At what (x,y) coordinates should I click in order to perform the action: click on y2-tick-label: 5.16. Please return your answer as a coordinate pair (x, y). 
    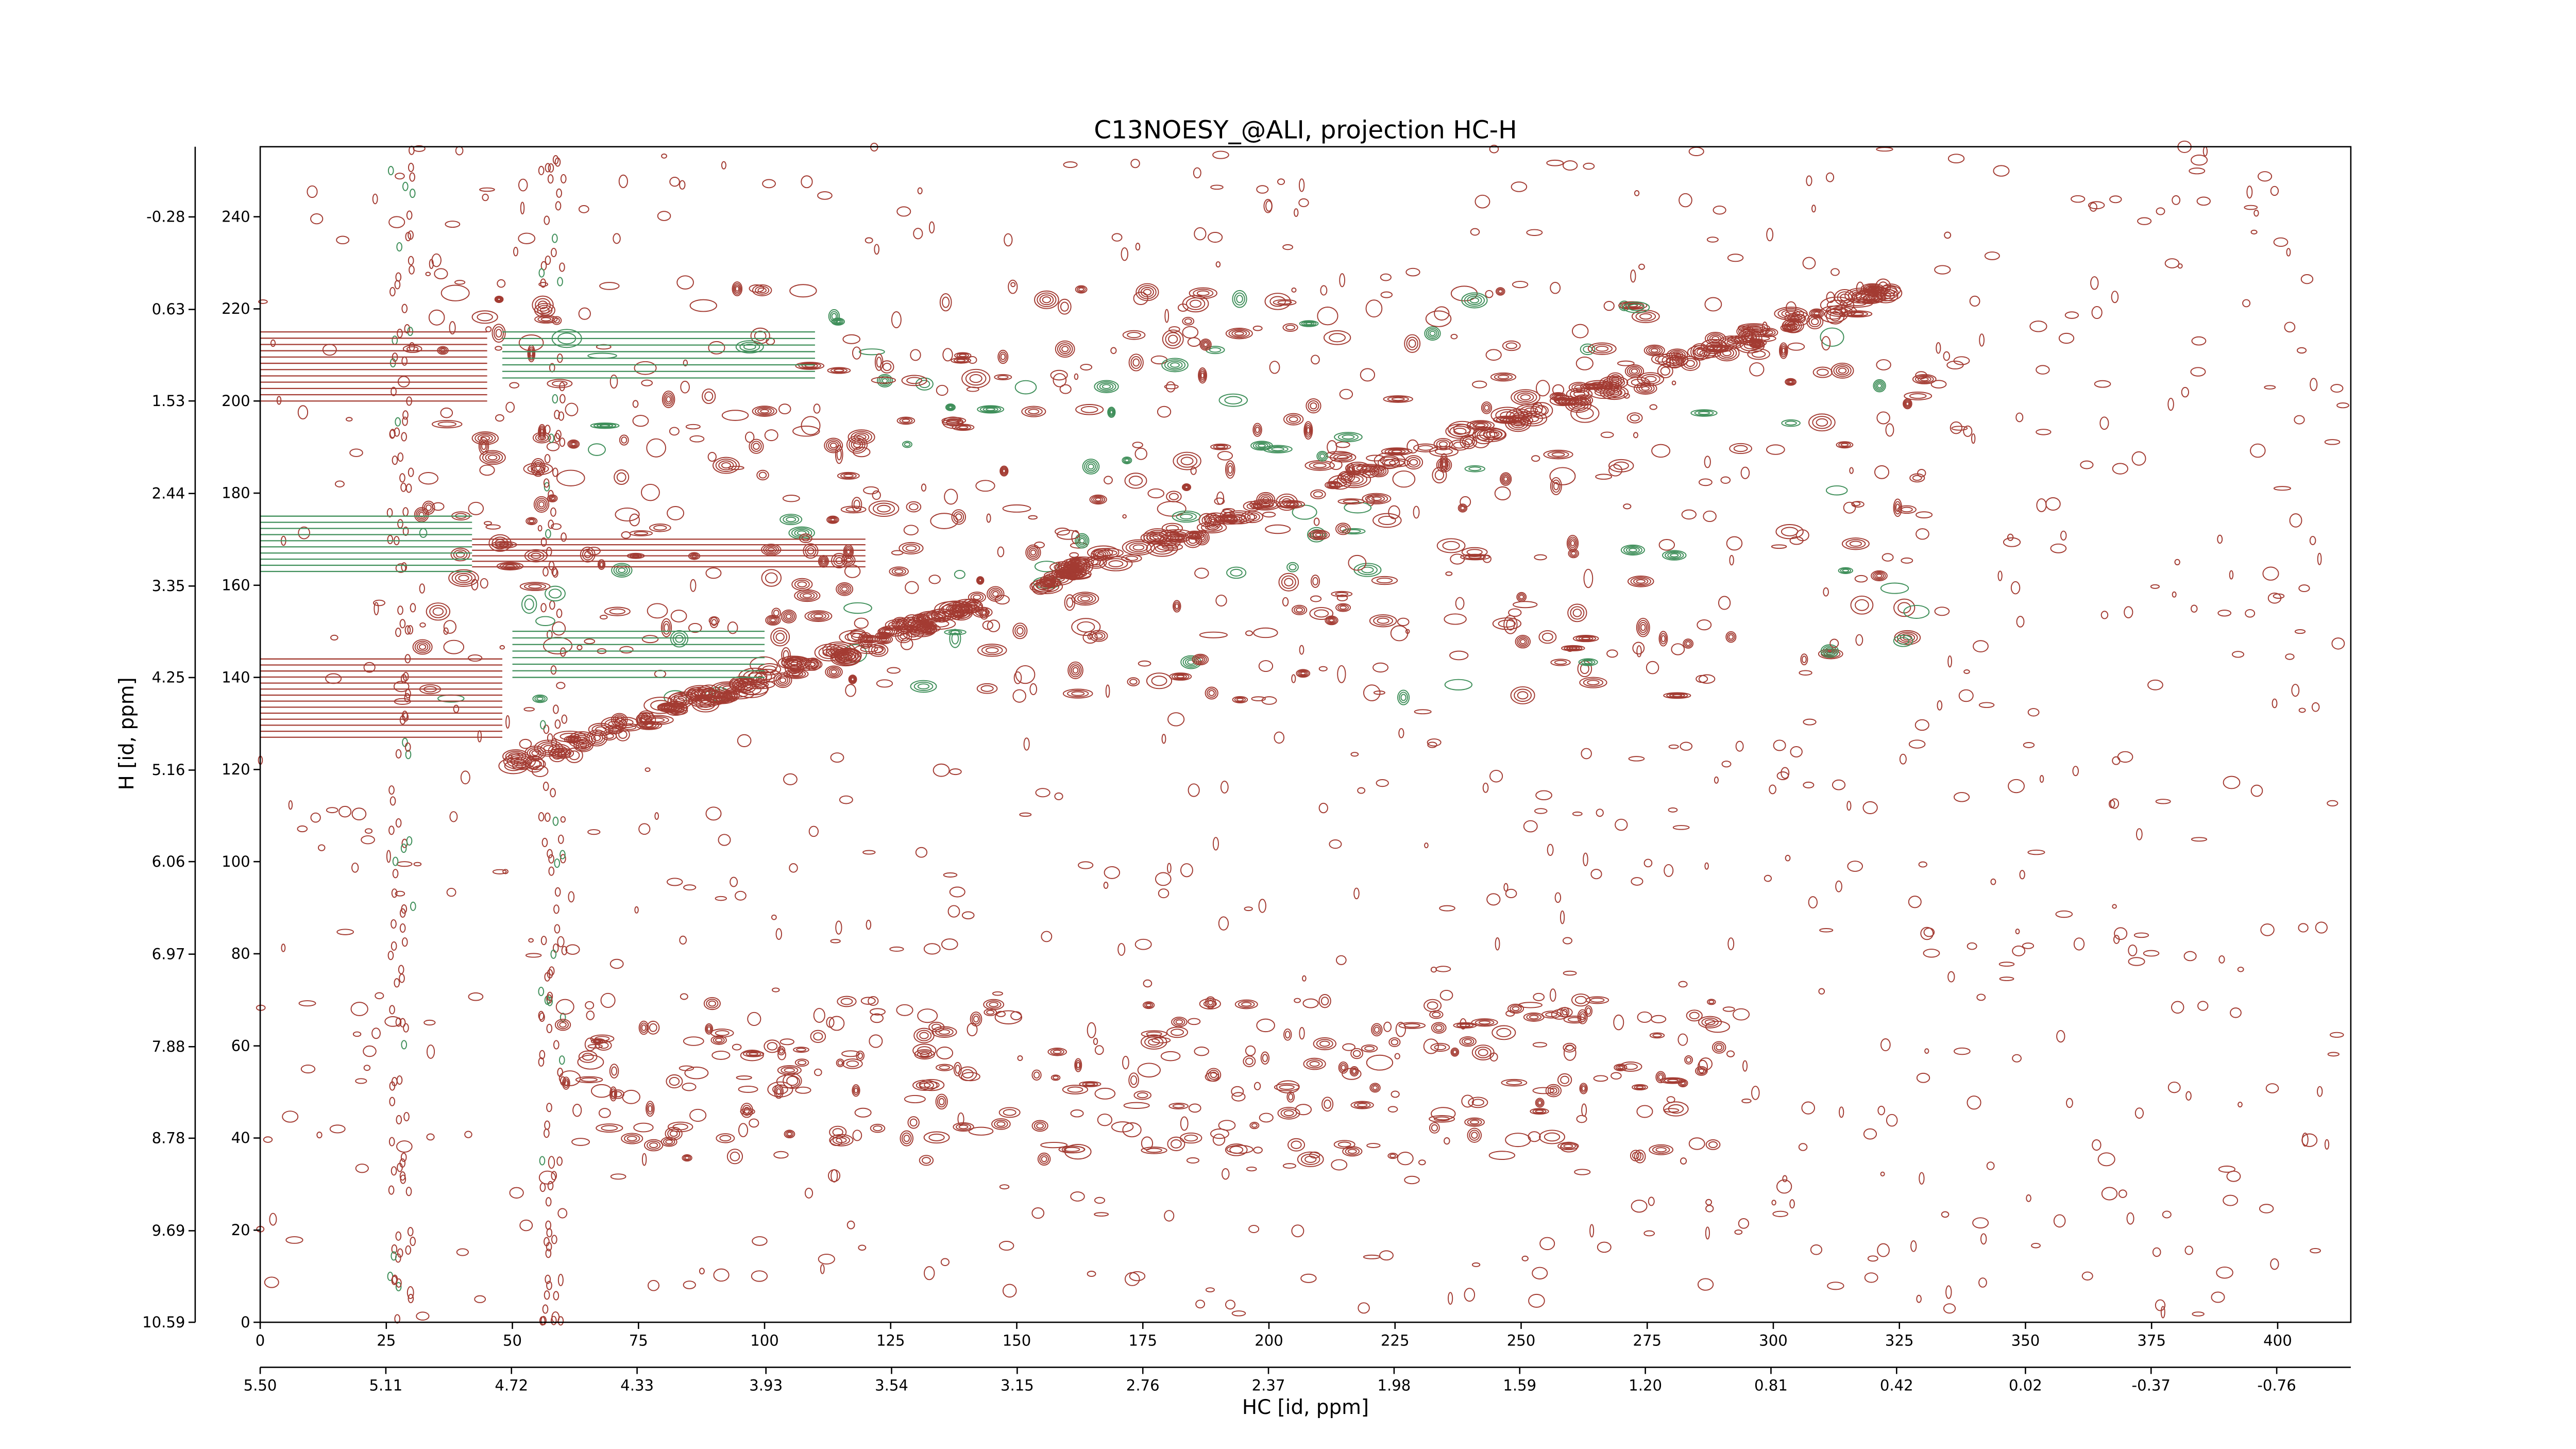
    Looking at the image, I should click on (168, 770).